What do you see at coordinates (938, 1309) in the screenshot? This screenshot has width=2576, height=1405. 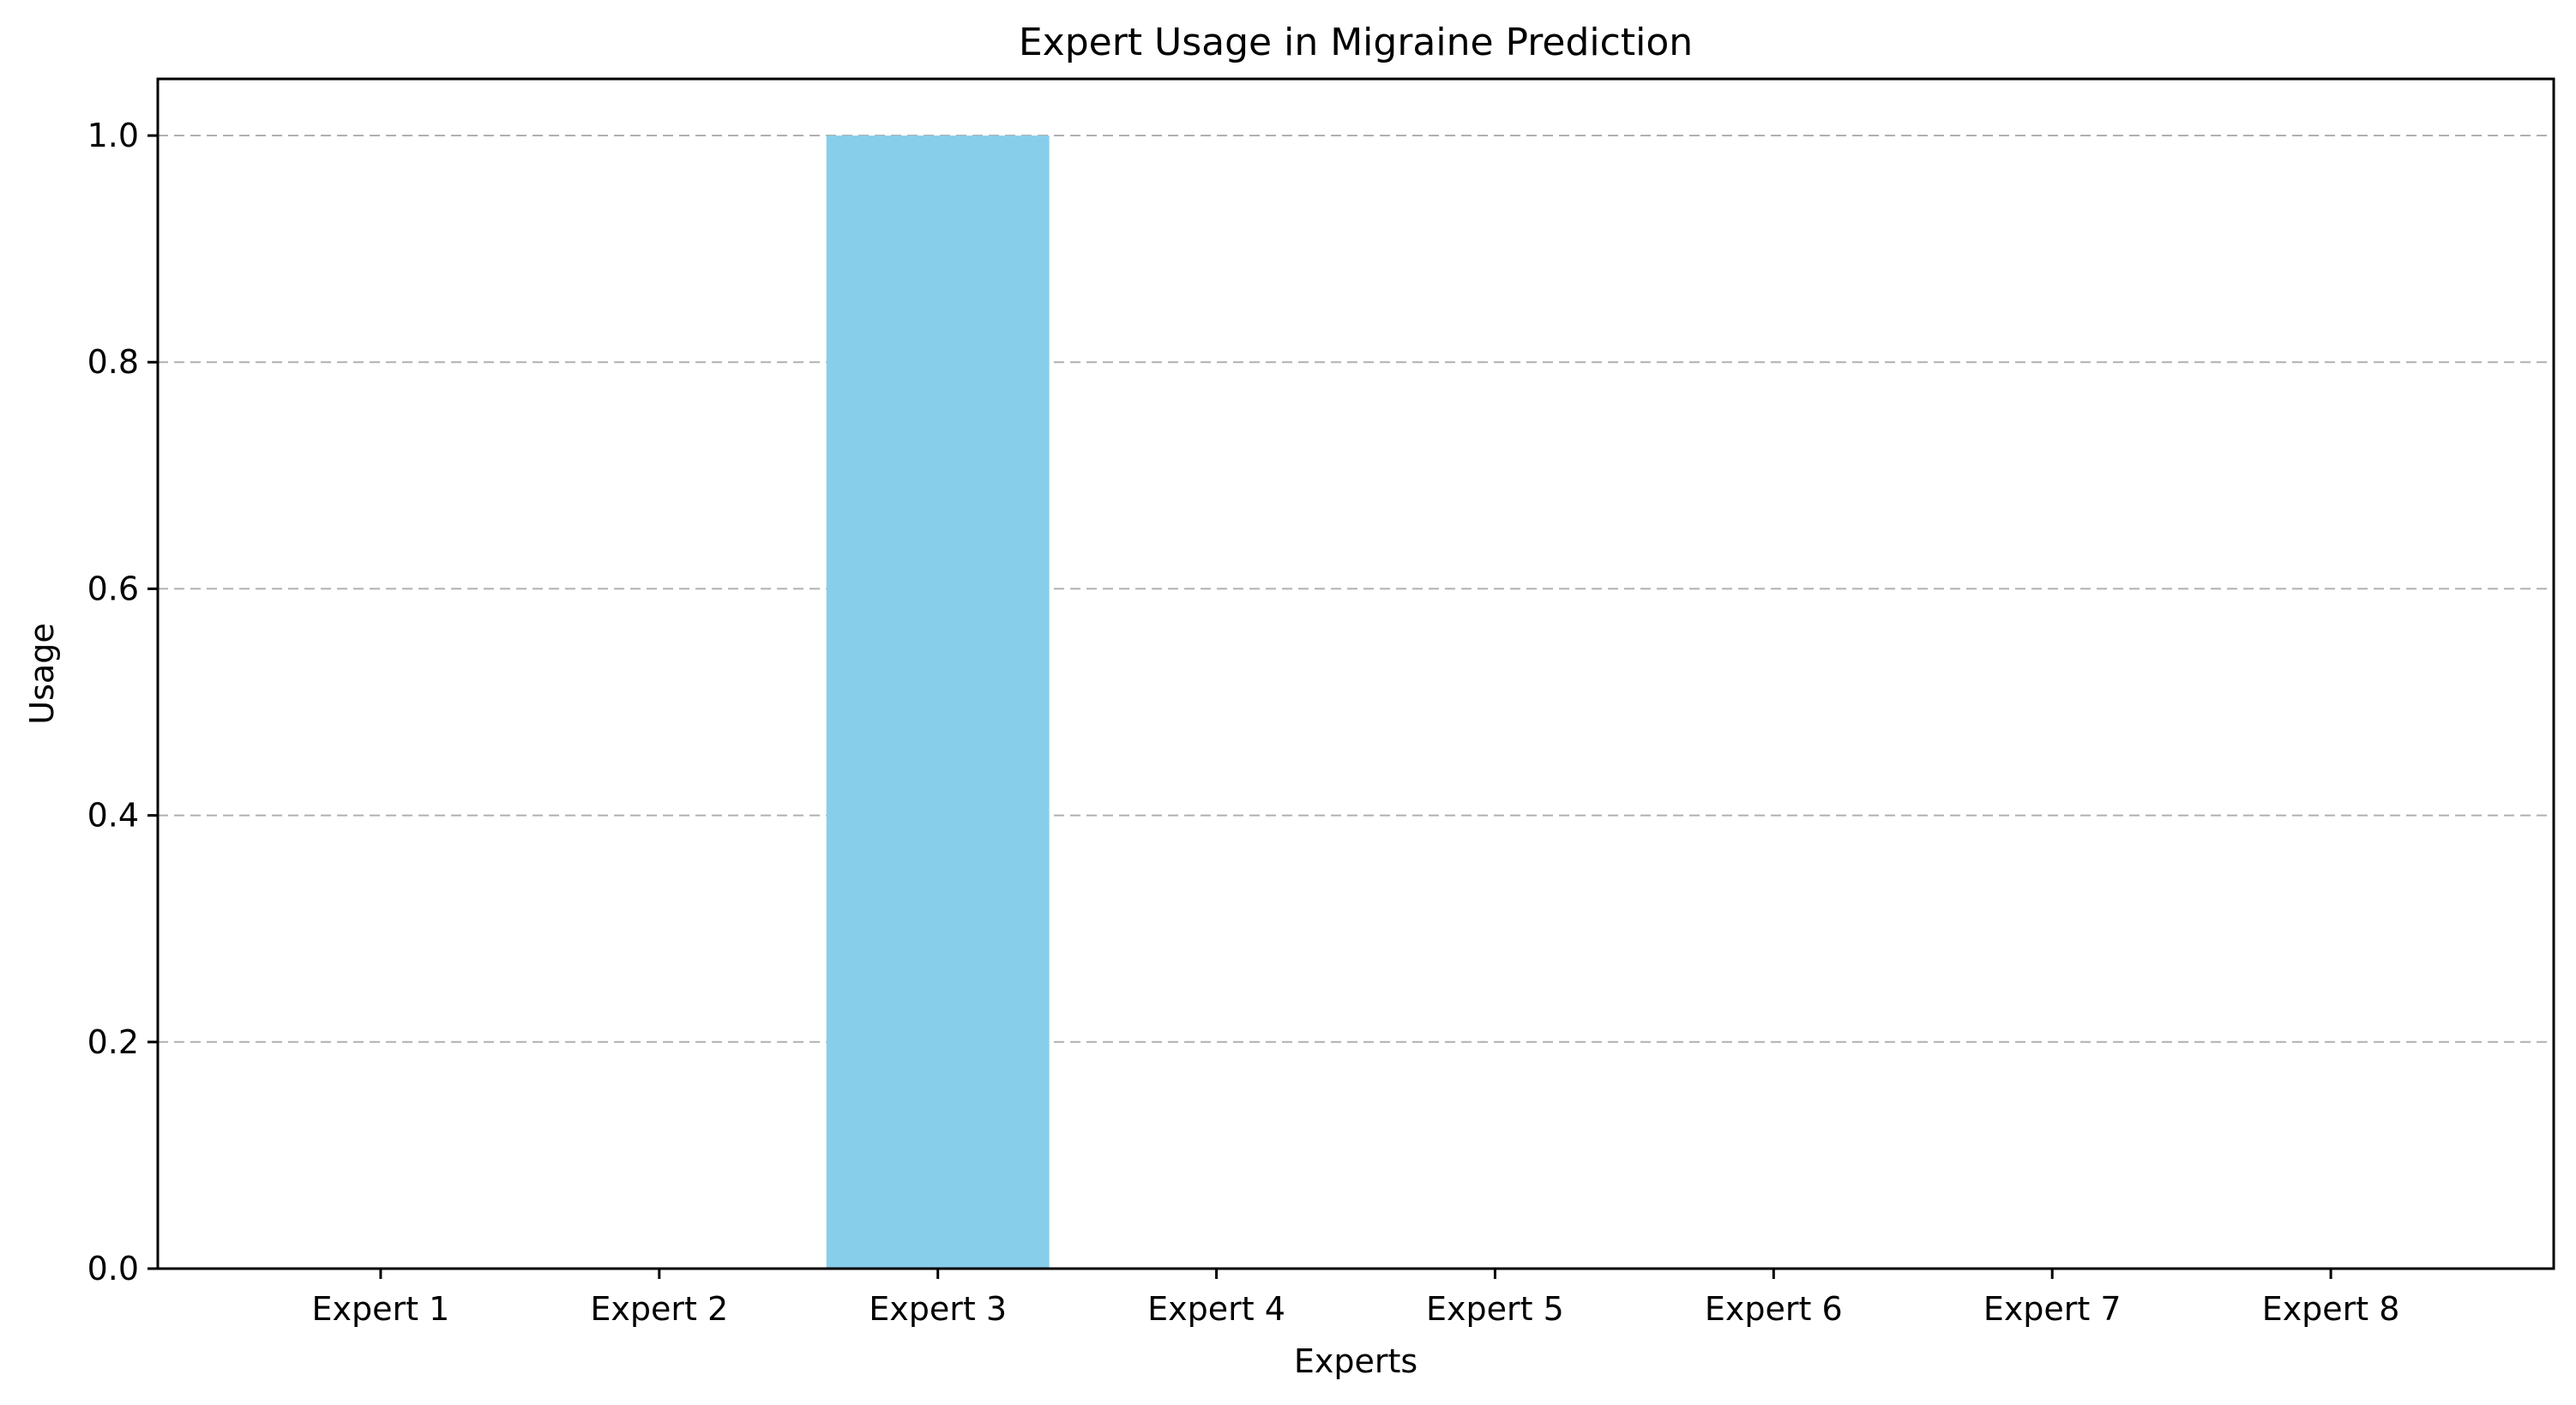 I see `x-tick-label: Expert 3` at bounding box center [938, 1309].